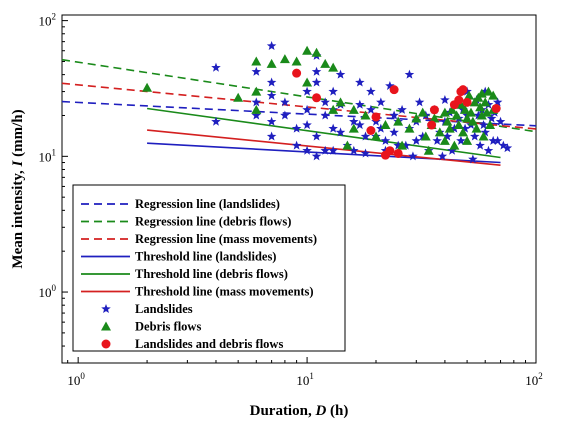 The height and width of the screenshot is (422, 563). Describe the element at coordinates (299, 411) in the screenshot. I see `x-axis-title: Duration, D (h)` at that location.